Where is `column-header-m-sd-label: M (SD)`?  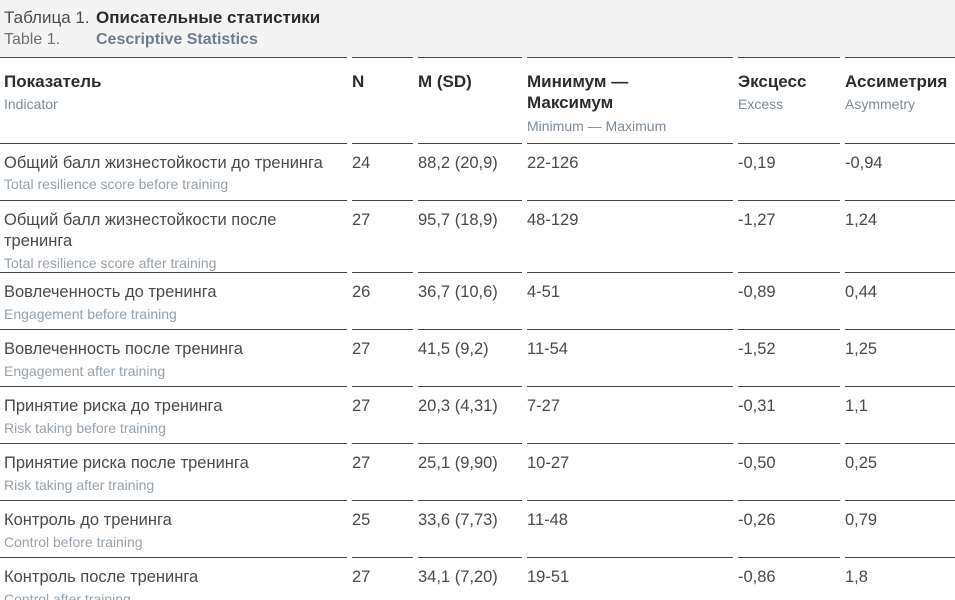 column-header-m-sd-label: M (SD) is located at coordinates (445, 81).